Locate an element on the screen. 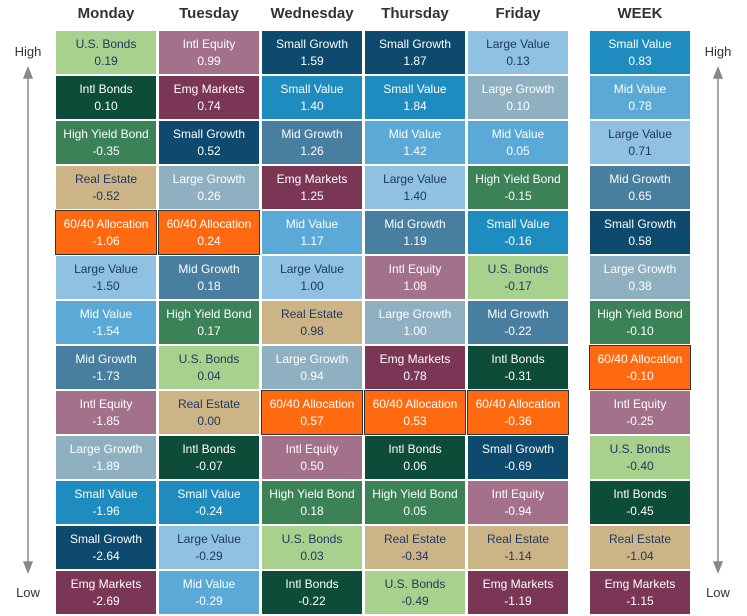 This screenshot has width=747, height=616. cell: Large Value 1.40 is located at coordinates (415, 187).